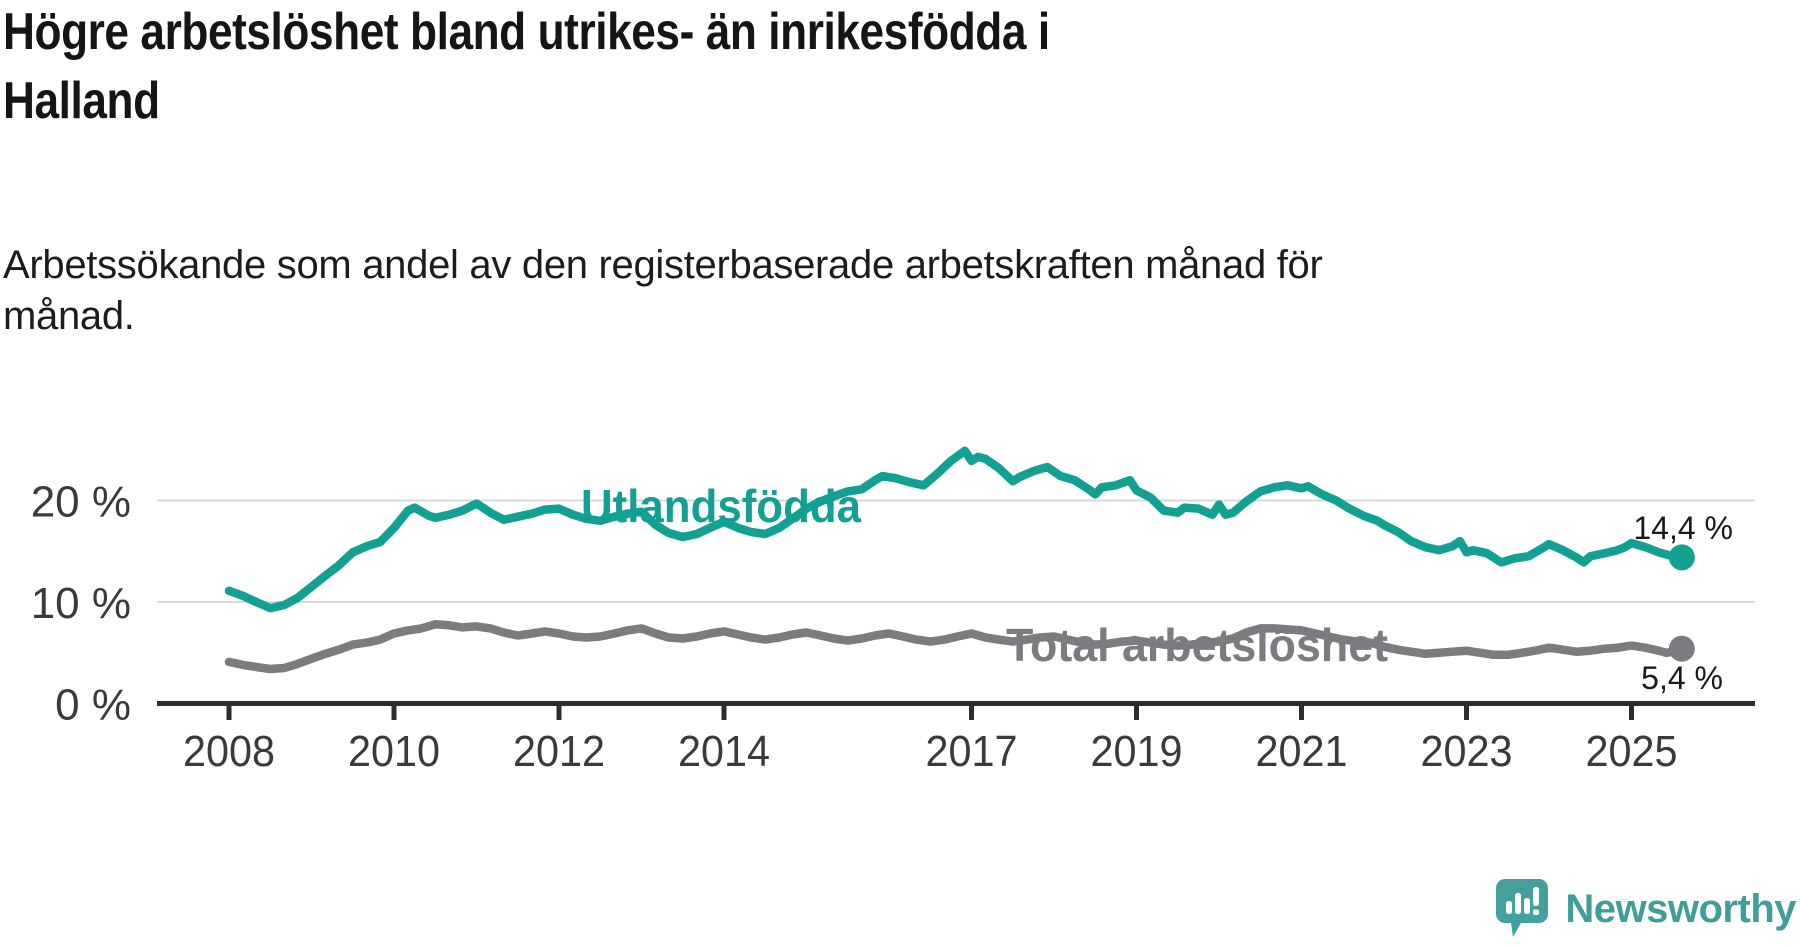 This screenshot has height=948, width=1800. Describe the element at coordinates (1680, 908) in the screenshot. I see `newsworthy-logo-text: Newsworthy` at that location.